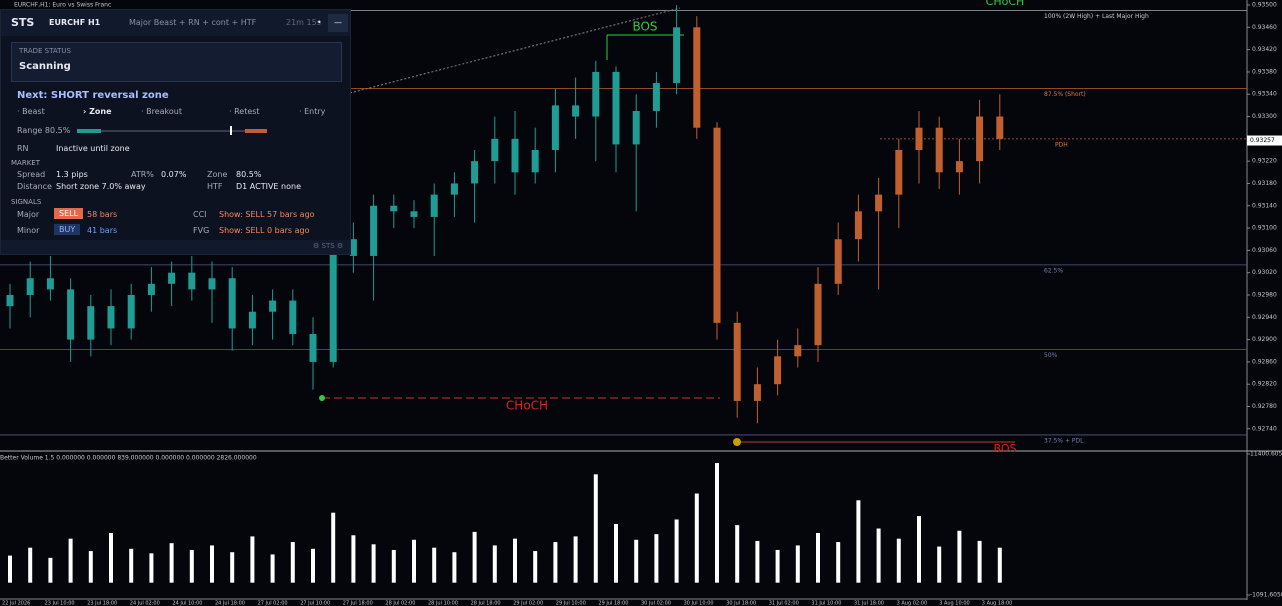 Image resolution: width=1282 pixels, height=606 pixels. What do you see at coordinates (44, 130) in the screenshot?
I see `range: Range 80.5%` at bounding box center [44, 130].